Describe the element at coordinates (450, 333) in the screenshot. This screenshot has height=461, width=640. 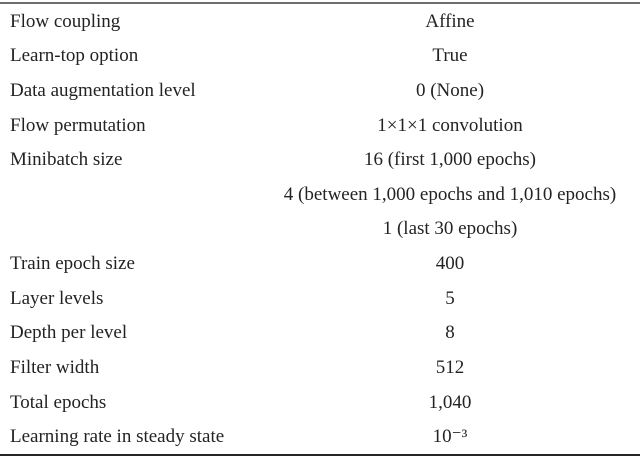
I see `param-value-cell: 8` at that location.